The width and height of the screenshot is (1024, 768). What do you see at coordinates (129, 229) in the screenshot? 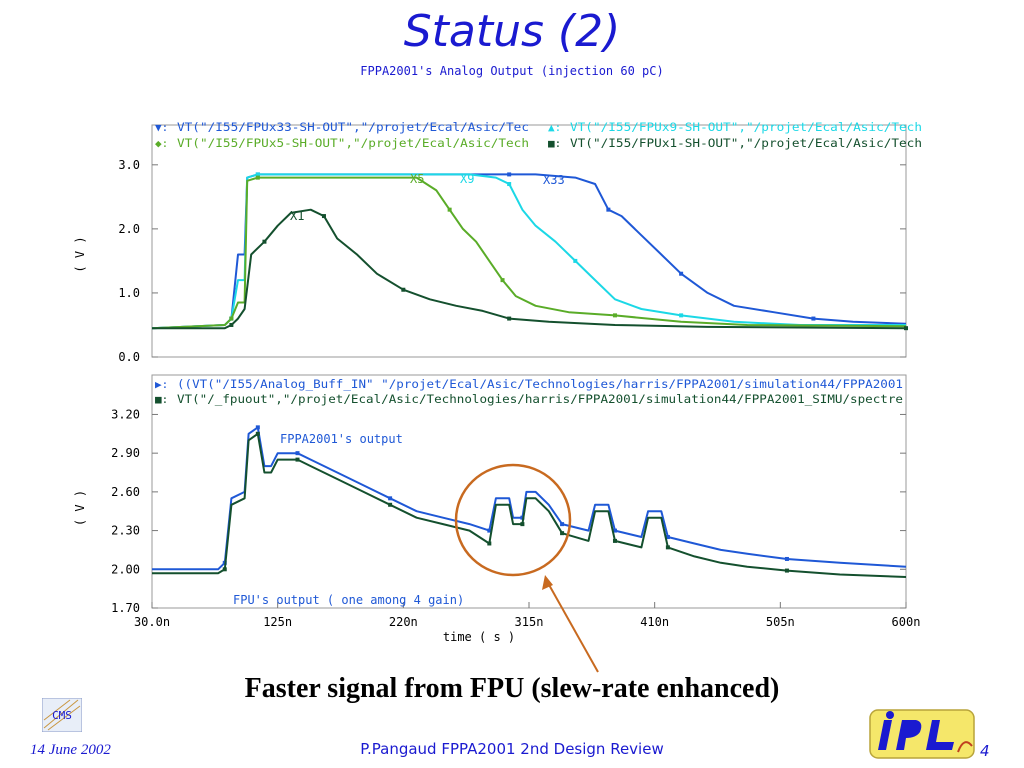
I see `y-tick-label: 2.0` at bounding box center [129, 229].